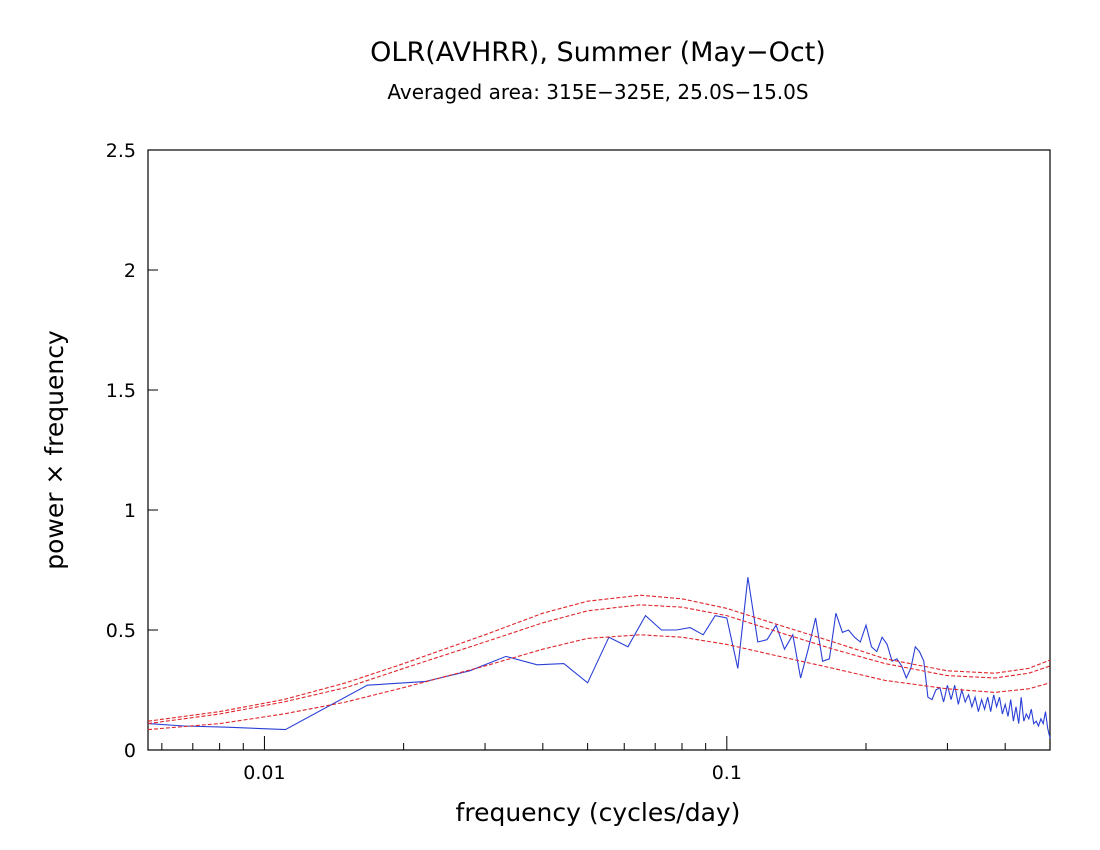 The width and height of the screenshot is (1100, 850). I want to click on y-tick-label: 0.5, so click(121, 631).